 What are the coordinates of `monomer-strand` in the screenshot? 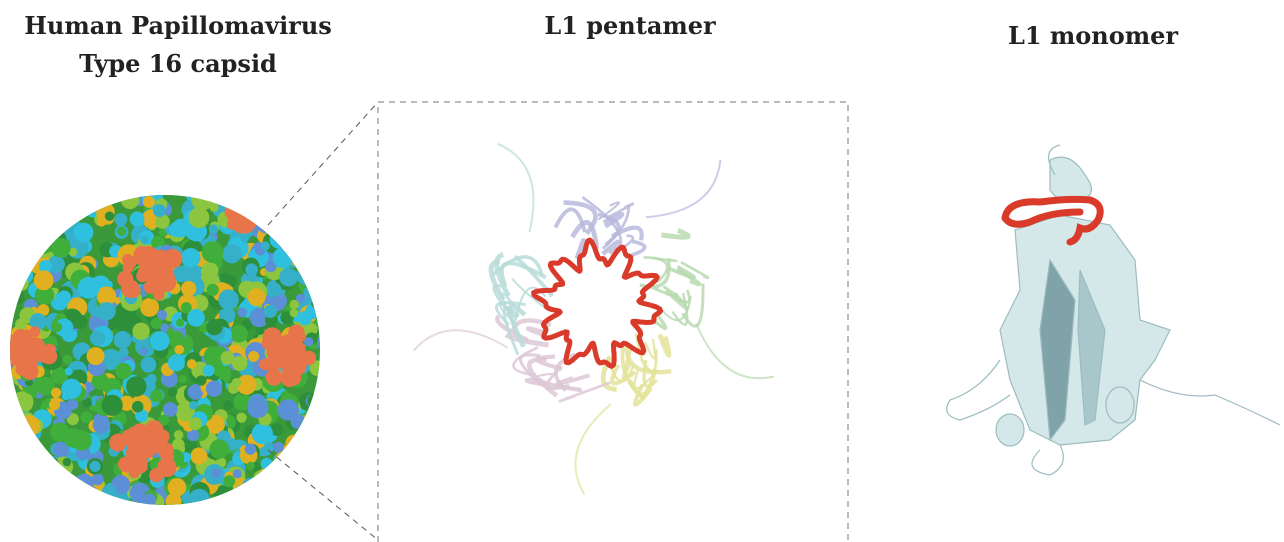 It's located at (1057, 350).